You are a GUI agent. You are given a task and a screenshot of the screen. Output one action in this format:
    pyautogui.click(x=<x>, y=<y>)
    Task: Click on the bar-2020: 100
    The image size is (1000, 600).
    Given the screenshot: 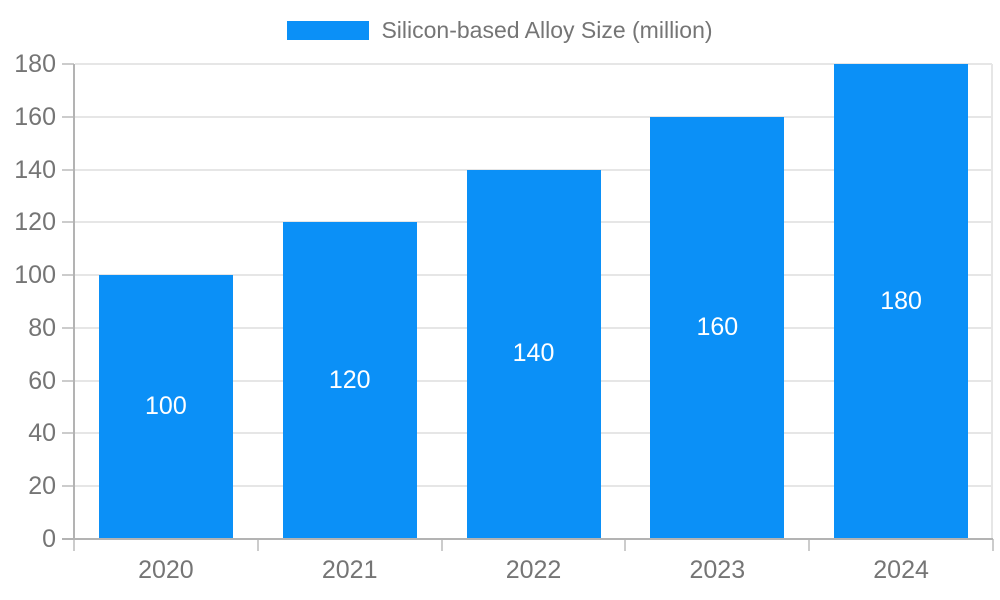 What is the action you would take?
    pyautogui.click(x=165, y=407)
    